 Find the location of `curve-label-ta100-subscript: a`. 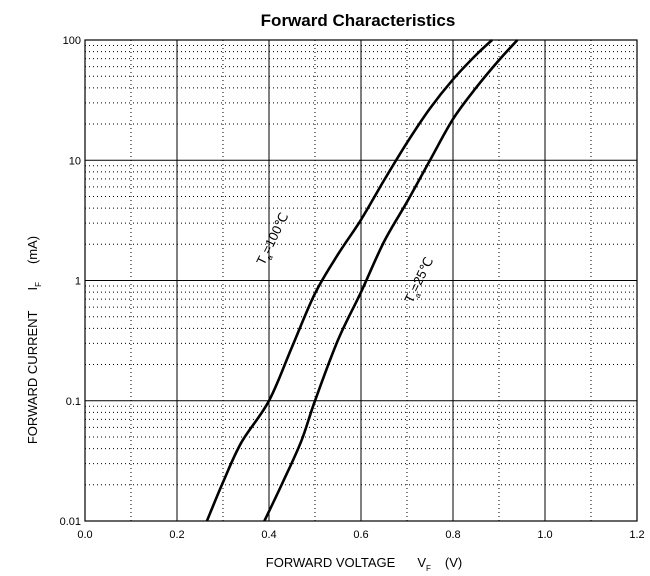

curve-label-ta100-subscript: a is located at coordinates (270, 257).